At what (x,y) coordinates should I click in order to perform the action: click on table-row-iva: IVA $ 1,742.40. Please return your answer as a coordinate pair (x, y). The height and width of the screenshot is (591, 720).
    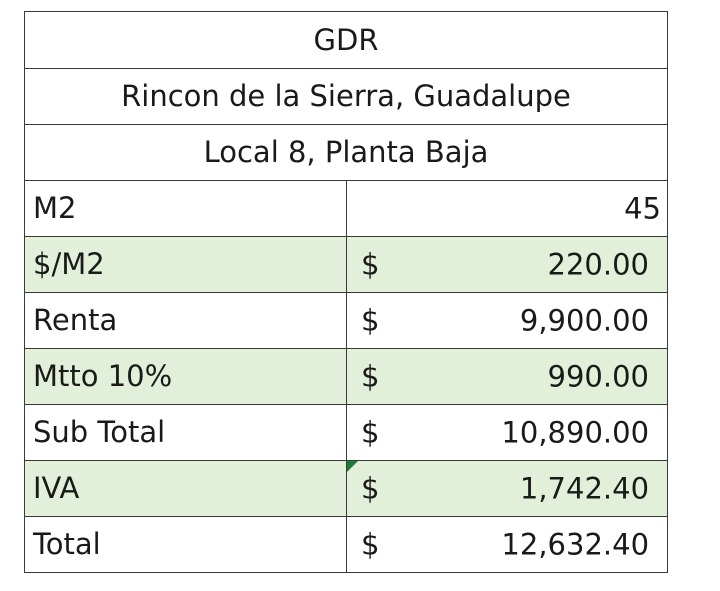
    Looking at the image, I should click on (346, 488).